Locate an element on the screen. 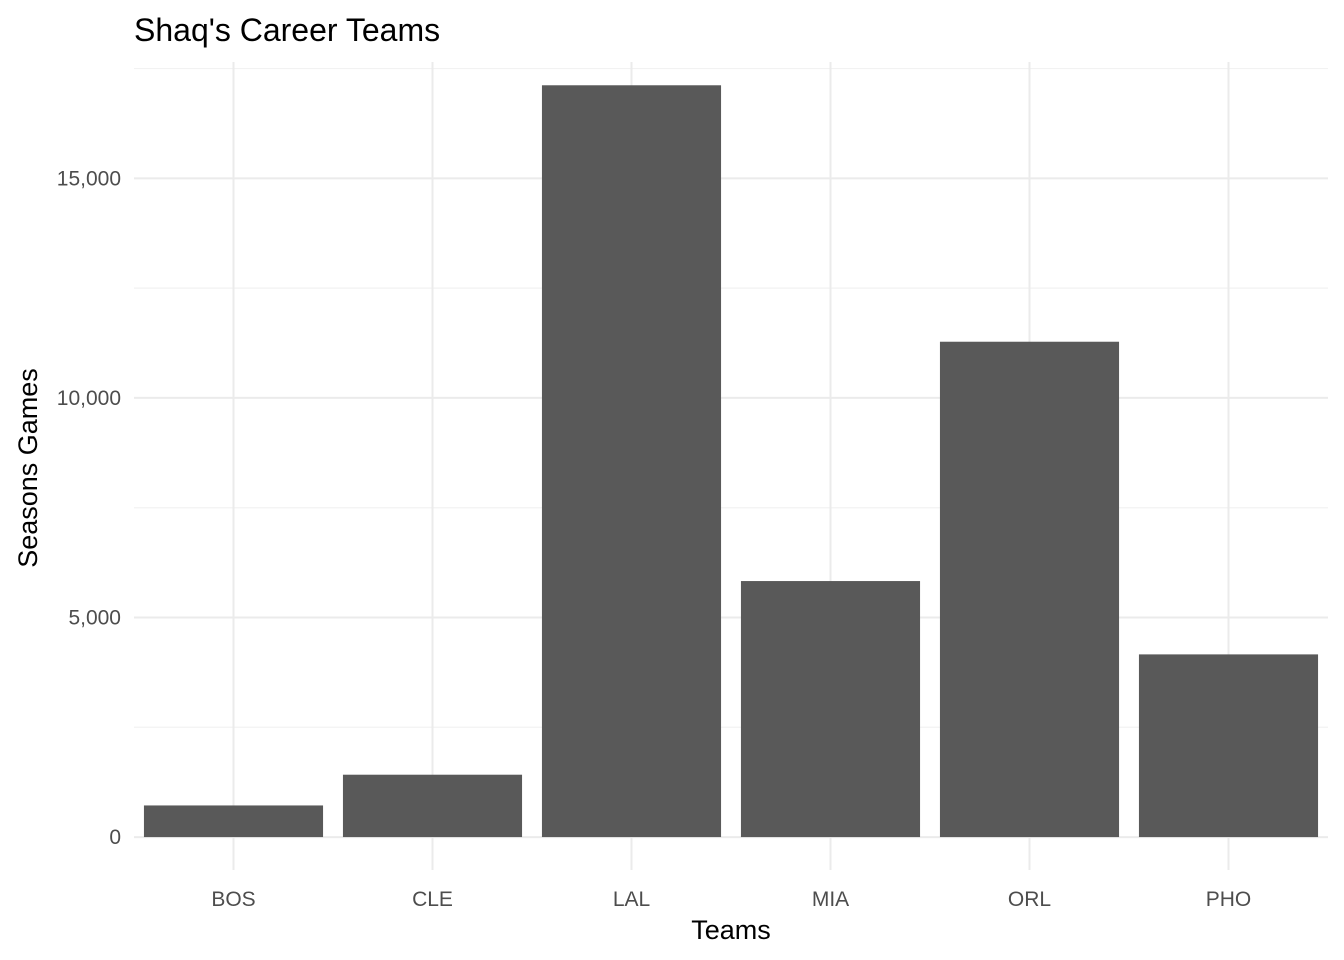 This screenshot has height=960, width=1344. x-tick-label-cle: CLE is located at coordinates (432, 899).